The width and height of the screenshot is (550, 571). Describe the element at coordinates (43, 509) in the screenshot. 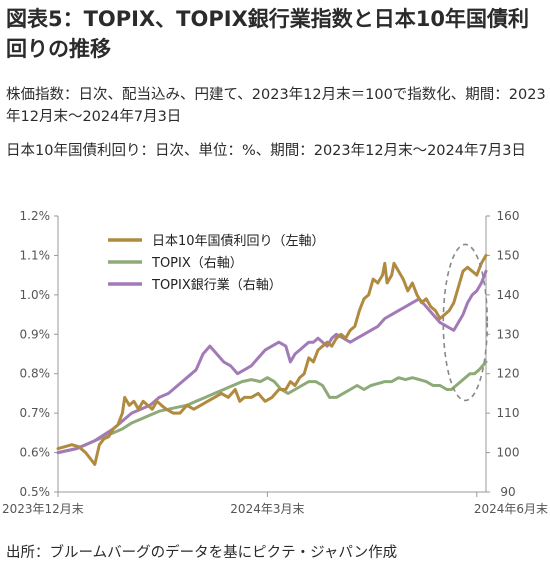

I see `x-axis-tick-label: 2023年12月末` at that location.